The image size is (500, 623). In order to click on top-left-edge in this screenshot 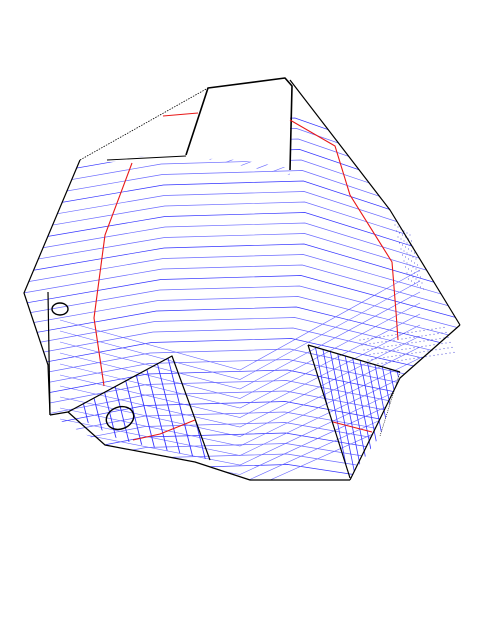, I will do `click(144, 124)`.